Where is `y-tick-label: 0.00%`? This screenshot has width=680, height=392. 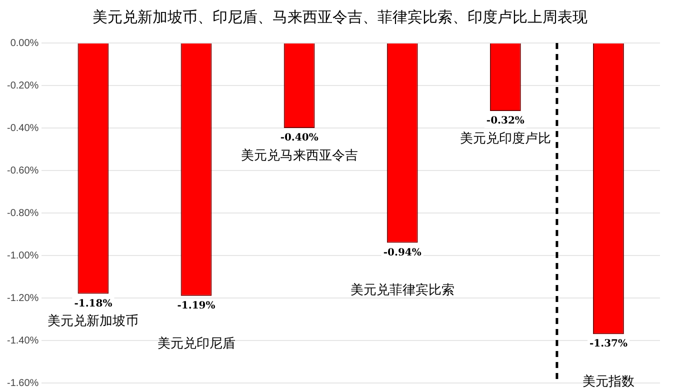
y-tick-label: 0.00% is located at coordinates (24, 43).